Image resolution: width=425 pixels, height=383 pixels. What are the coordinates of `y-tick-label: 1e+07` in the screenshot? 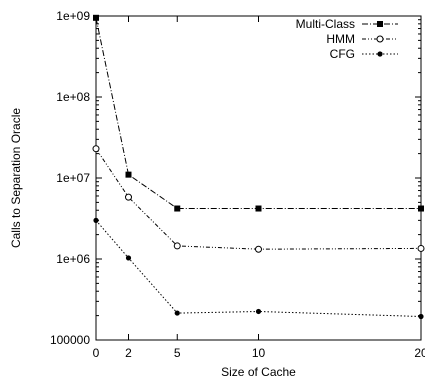 It's located at (73, 178).